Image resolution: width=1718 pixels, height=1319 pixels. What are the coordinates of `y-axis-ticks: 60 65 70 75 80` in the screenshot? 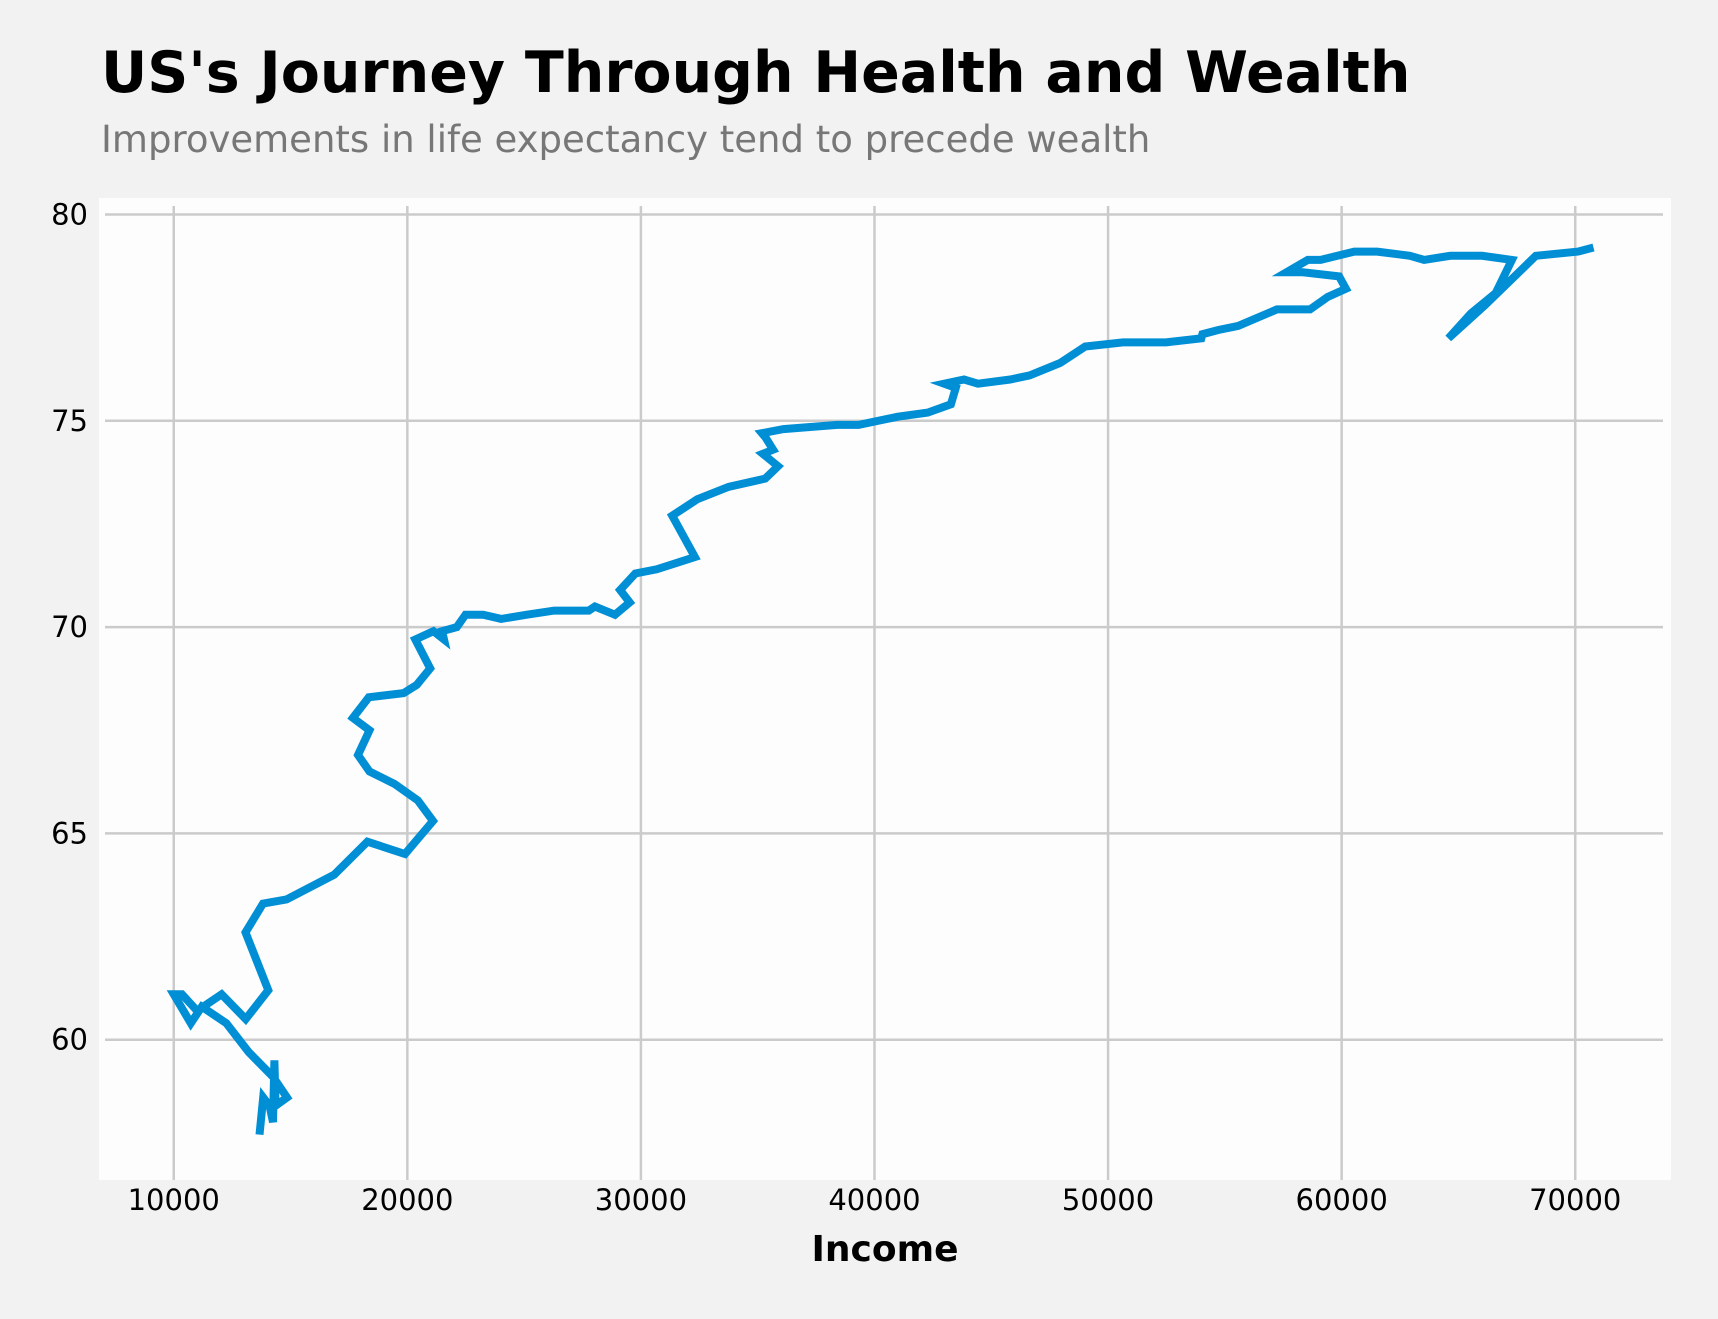 It's located at (69, 627).